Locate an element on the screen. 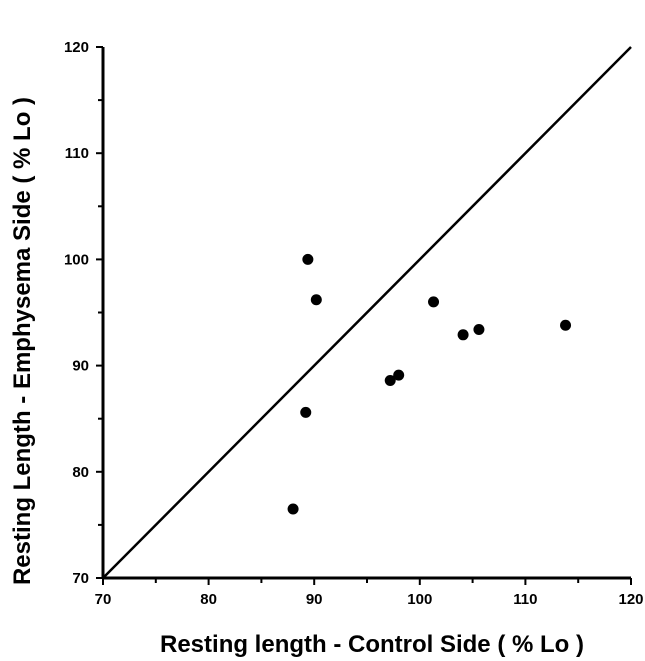  x-tick-label: 80 is located at coordinates (208, 599).